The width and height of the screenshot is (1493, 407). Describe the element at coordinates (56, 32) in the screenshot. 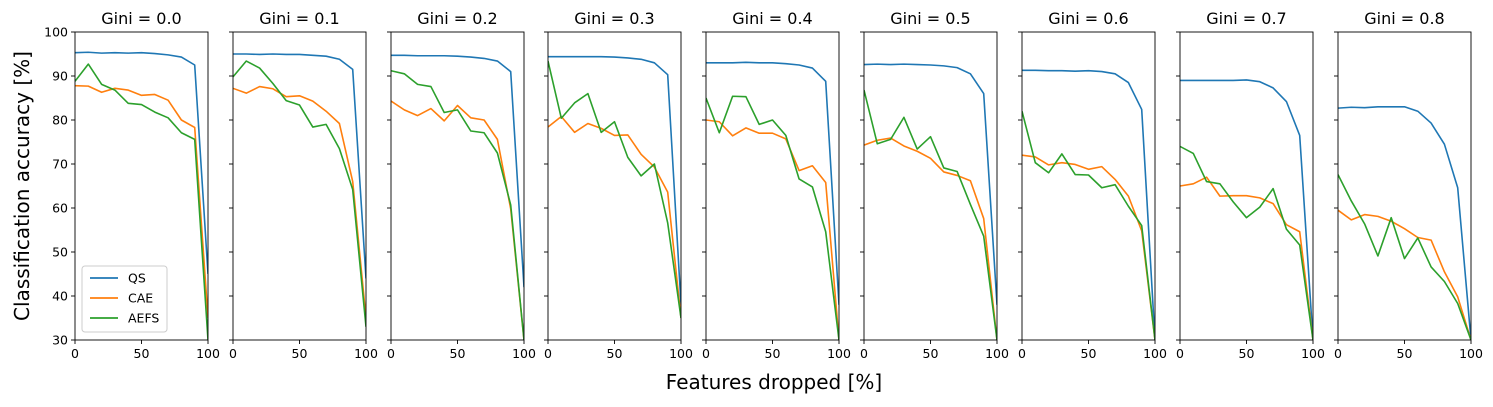

I see `y-tick-label: 100` at that location.